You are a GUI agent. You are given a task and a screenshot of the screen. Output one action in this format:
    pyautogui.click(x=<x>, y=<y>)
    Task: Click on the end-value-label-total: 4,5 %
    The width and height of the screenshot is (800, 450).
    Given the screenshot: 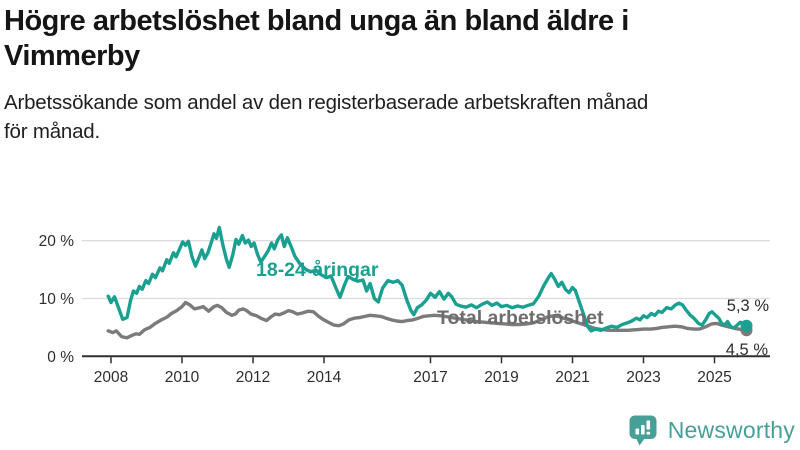 What is the action you would take?
    pyautogui.click(x=747, y=350)
    